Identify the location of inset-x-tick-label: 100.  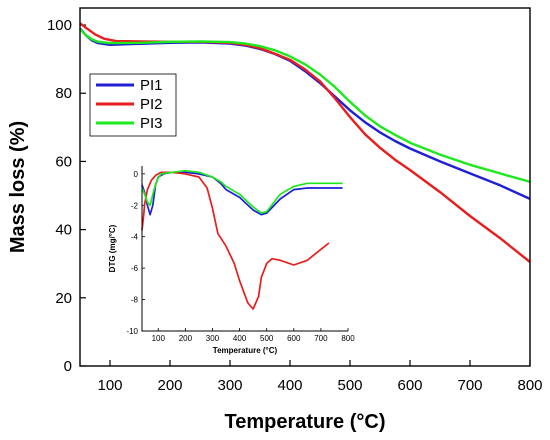
(159, 338).